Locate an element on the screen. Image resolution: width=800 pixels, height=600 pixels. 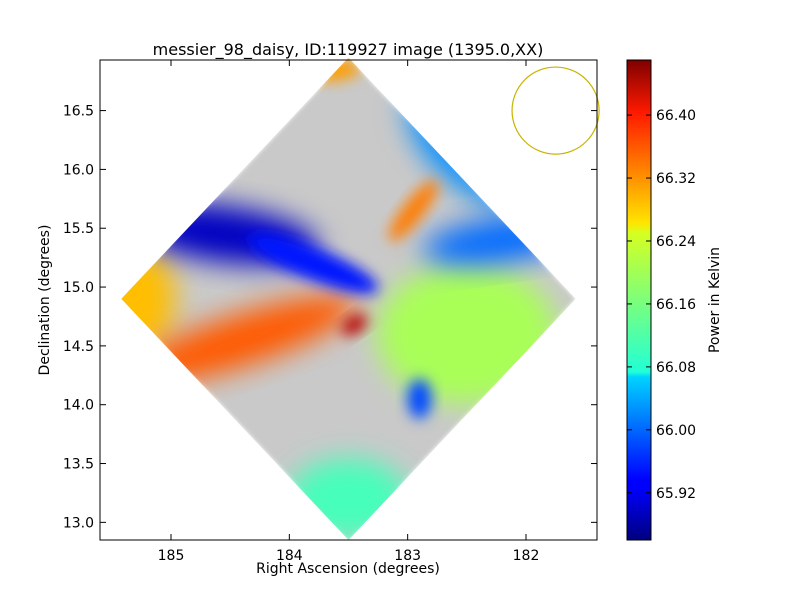
x-tick-label: 183 is located at coordinates (407, 556).